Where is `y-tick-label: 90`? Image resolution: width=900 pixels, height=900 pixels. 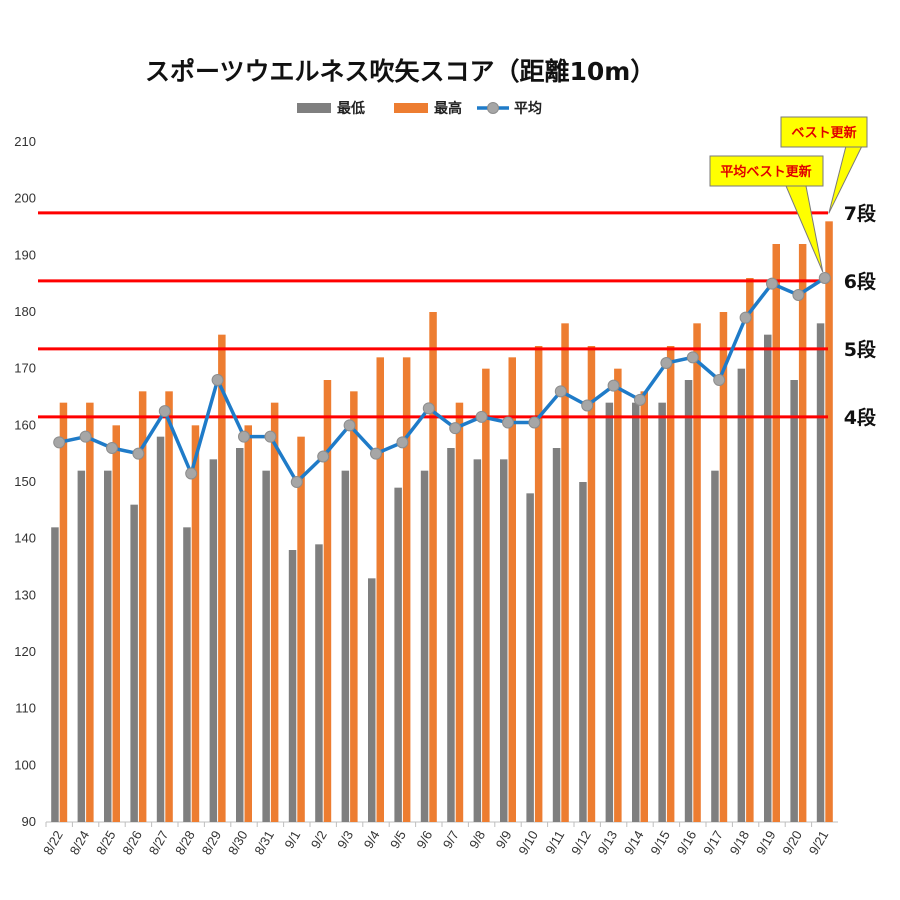
y-tick-label: 90 is located at coordinates (29, 821).